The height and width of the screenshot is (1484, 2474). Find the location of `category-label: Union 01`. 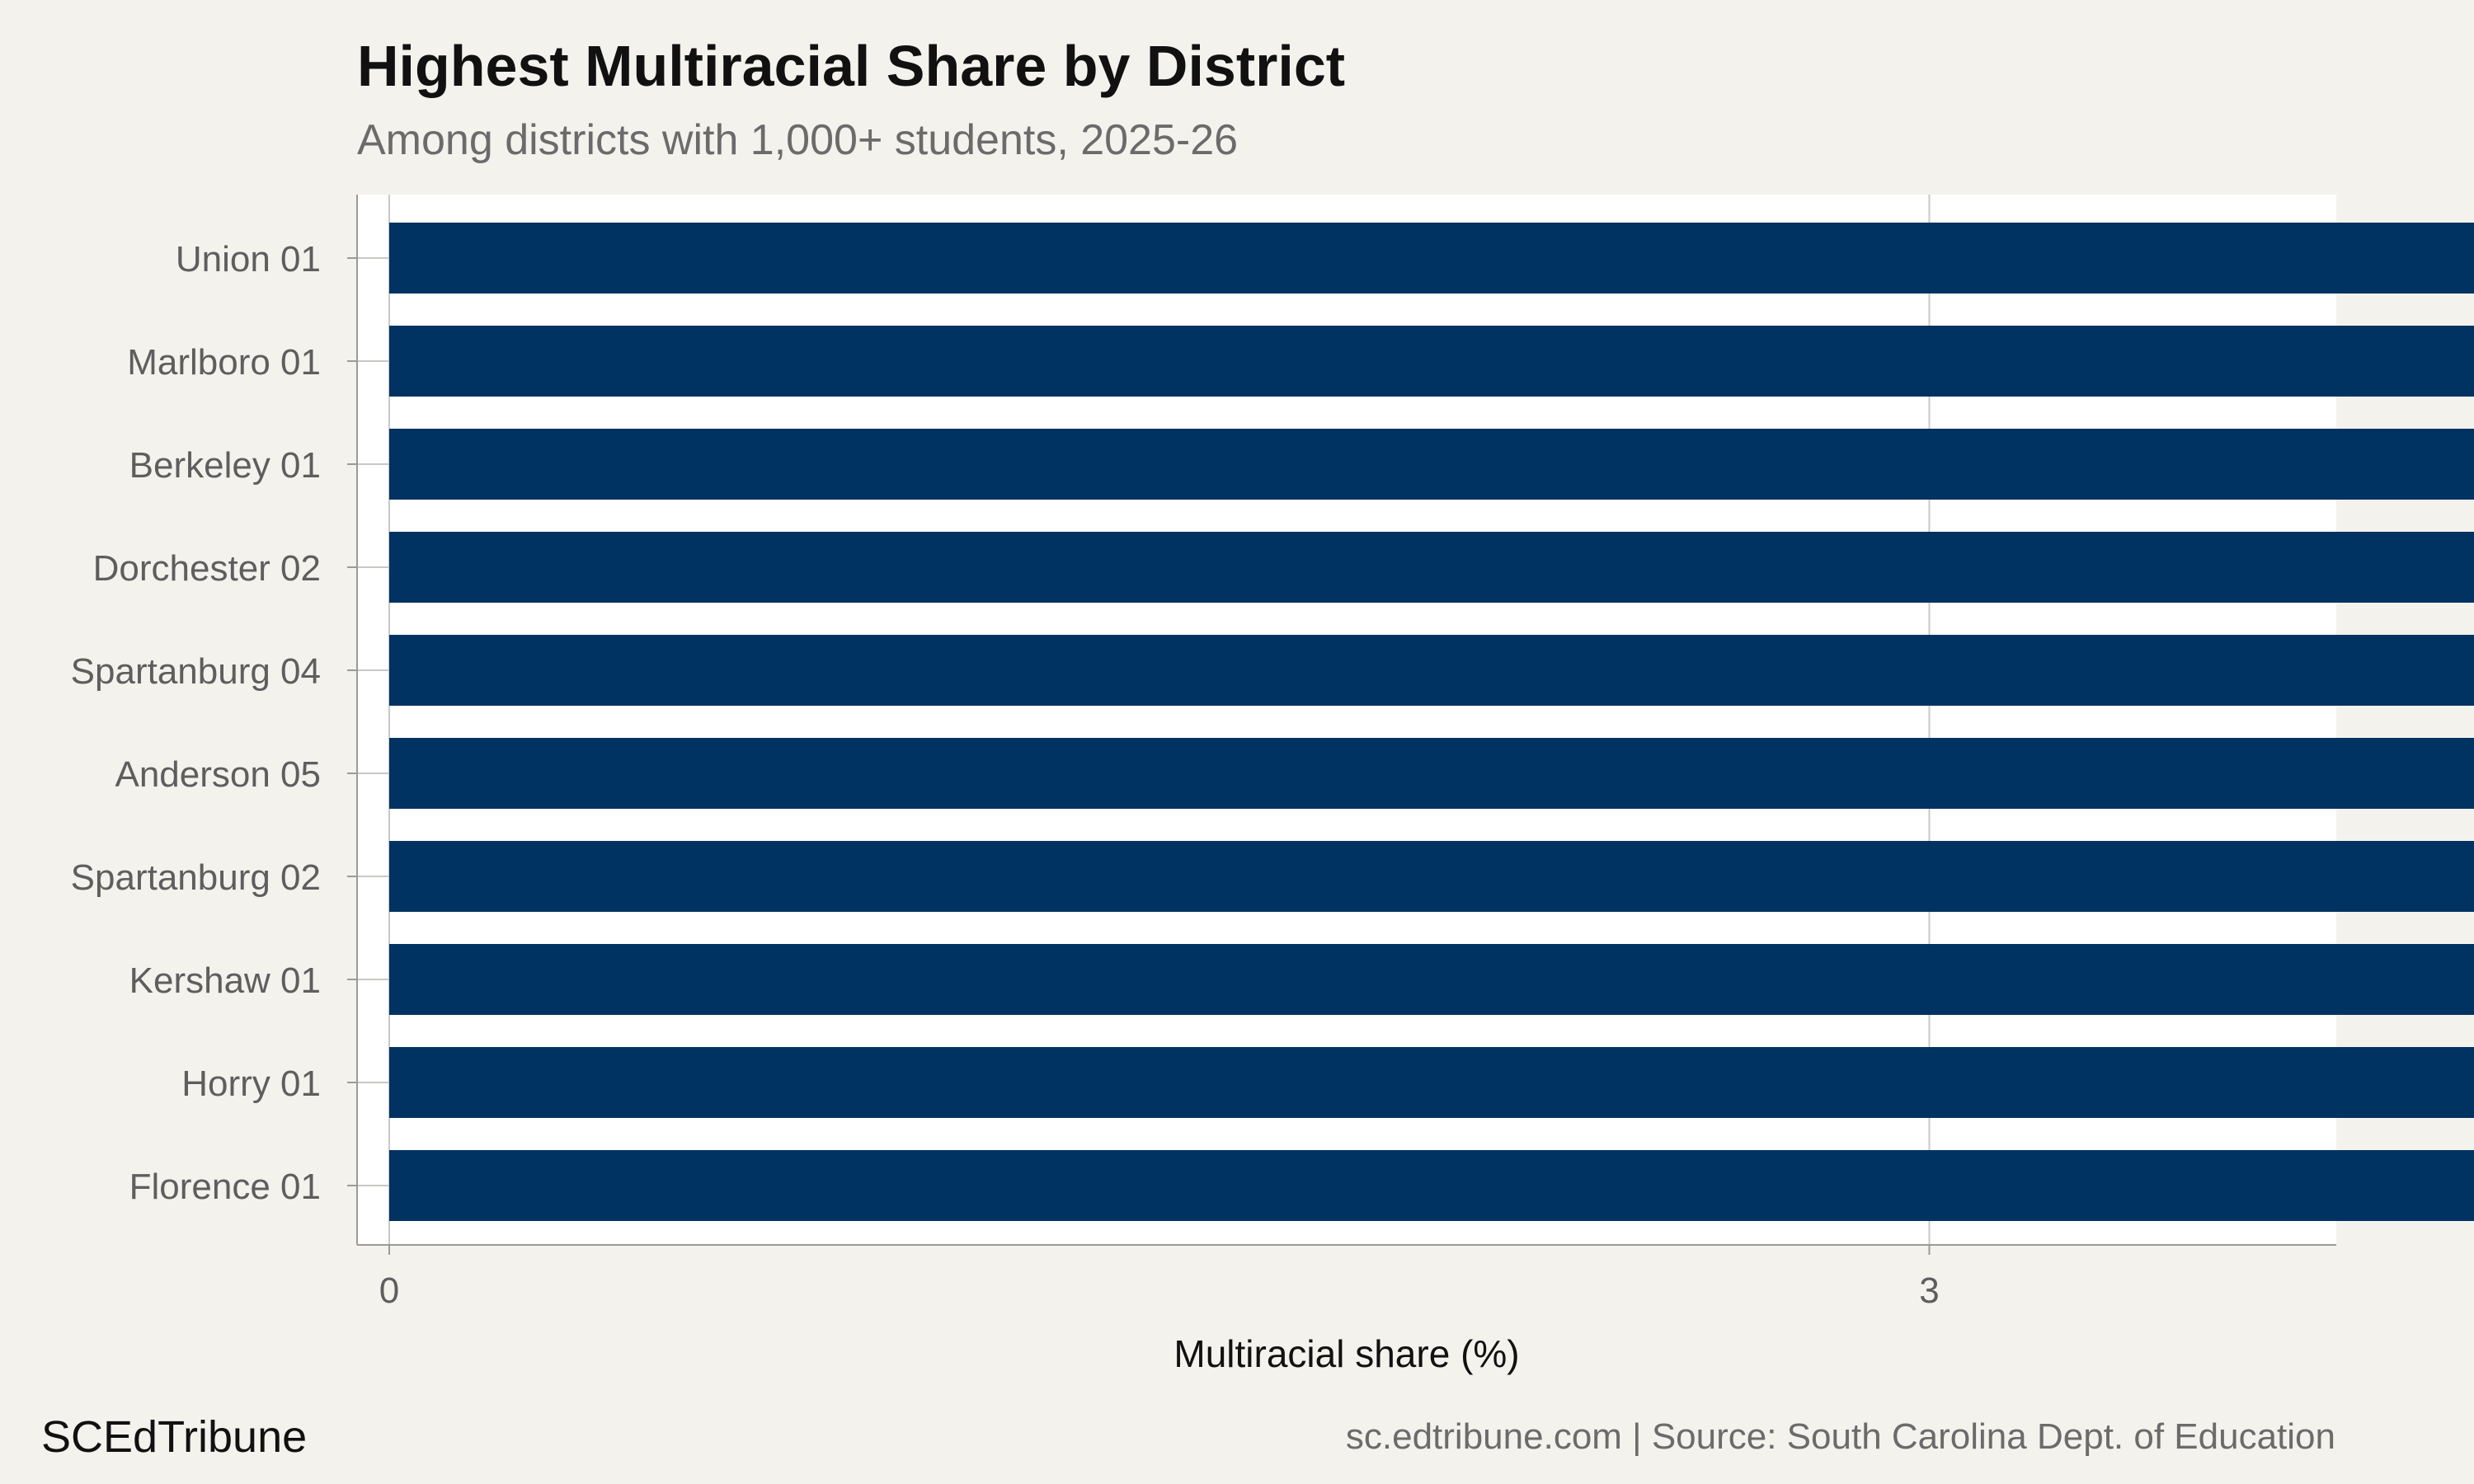

category-label: Union 01 is located at coordinates (248, 259).